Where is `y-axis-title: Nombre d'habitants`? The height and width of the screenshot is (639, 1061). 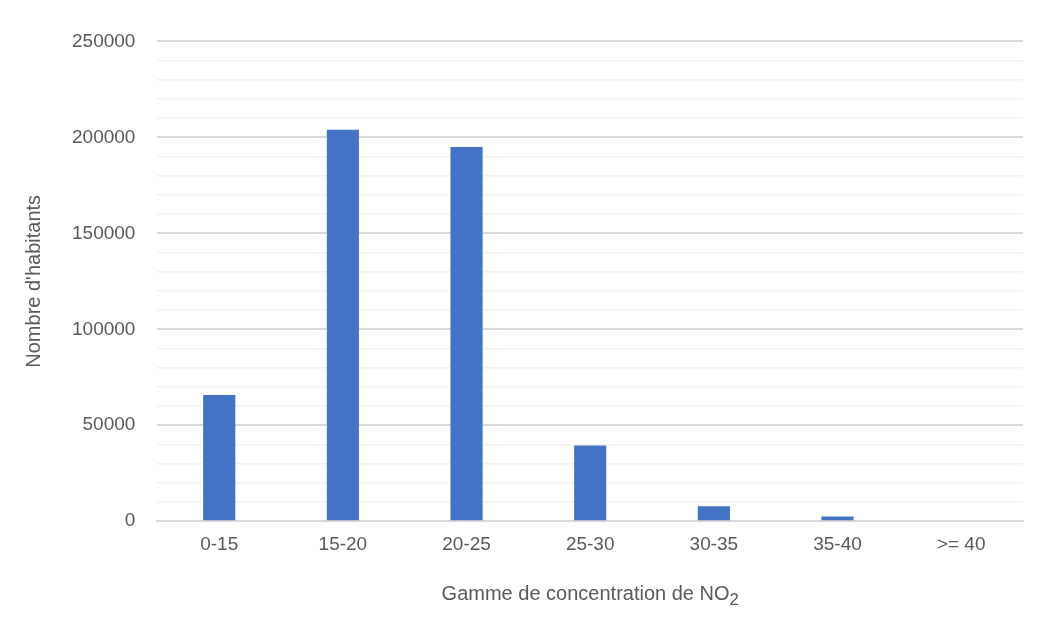
y-axis-title: Nombre d'habitants is located at coordinates (32, 281).